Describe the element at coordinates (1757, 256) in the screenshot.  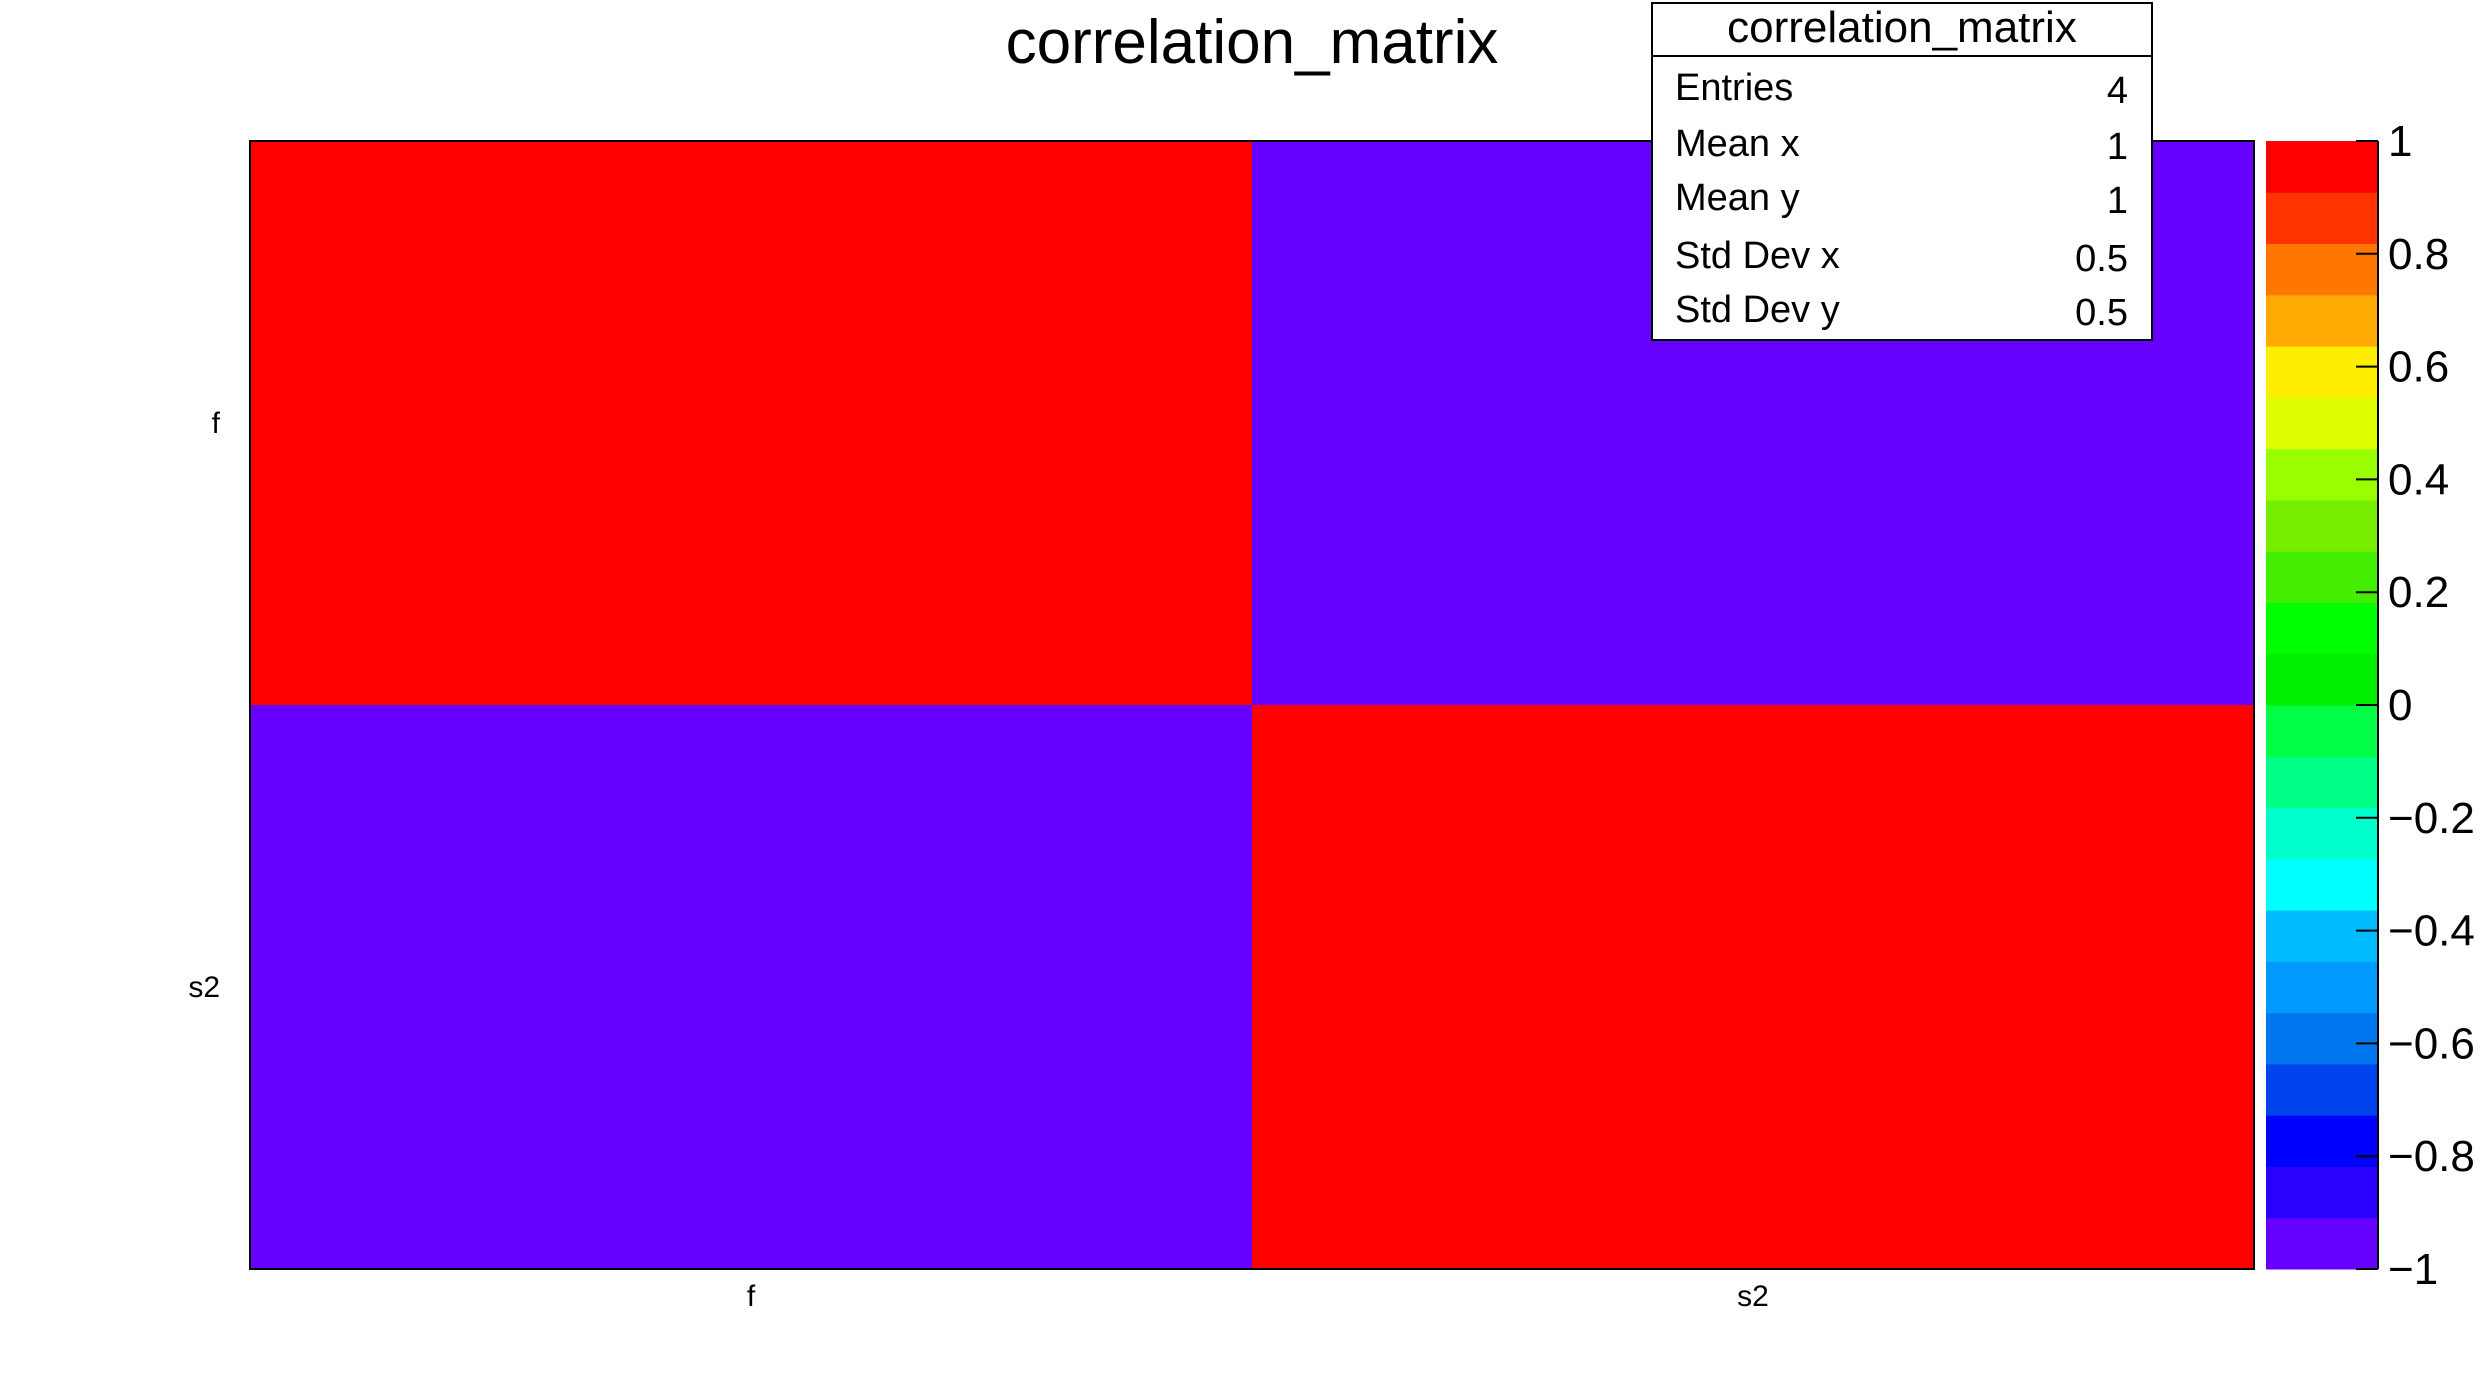
I see `stats-row-label: Std Dev x` at that location.